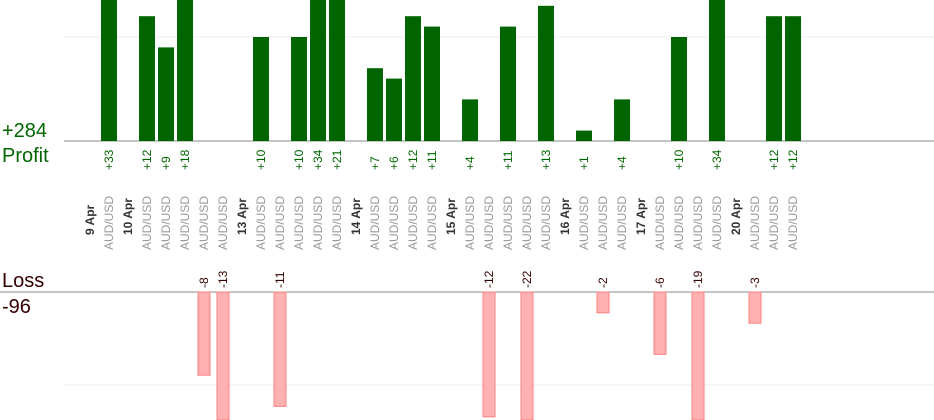 The image size is (934, 420). What do you see at coordinates (109, 159) in the screenshot?
I see `profit-value-label: +33` at bounding box center [109, 159].